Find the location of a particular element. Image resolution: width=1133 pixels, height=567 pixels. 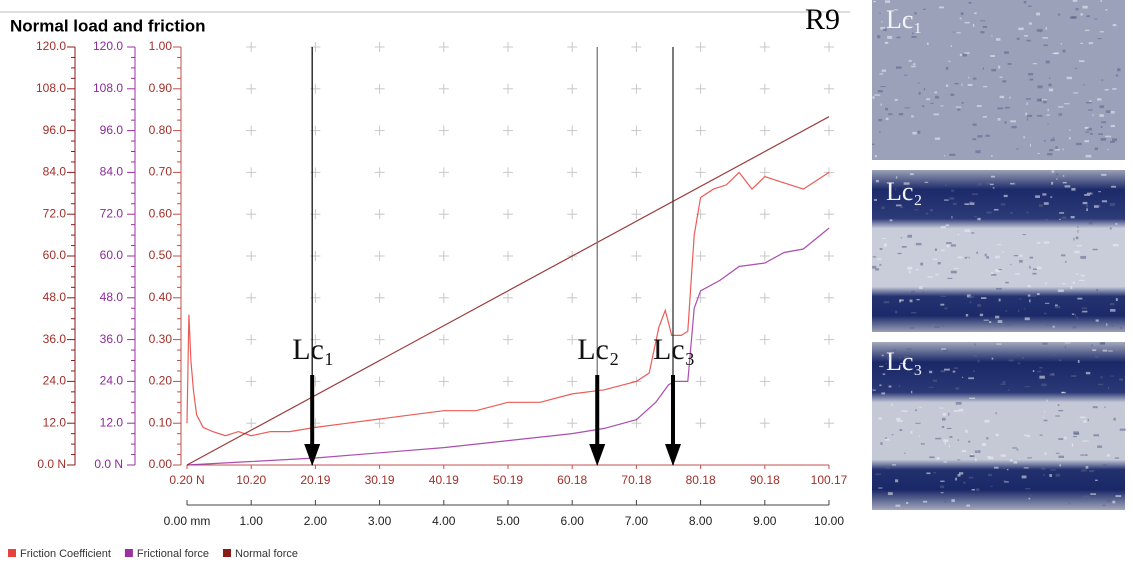

x2-tick-label: 0.20 N is located at coordinates (186, 480).